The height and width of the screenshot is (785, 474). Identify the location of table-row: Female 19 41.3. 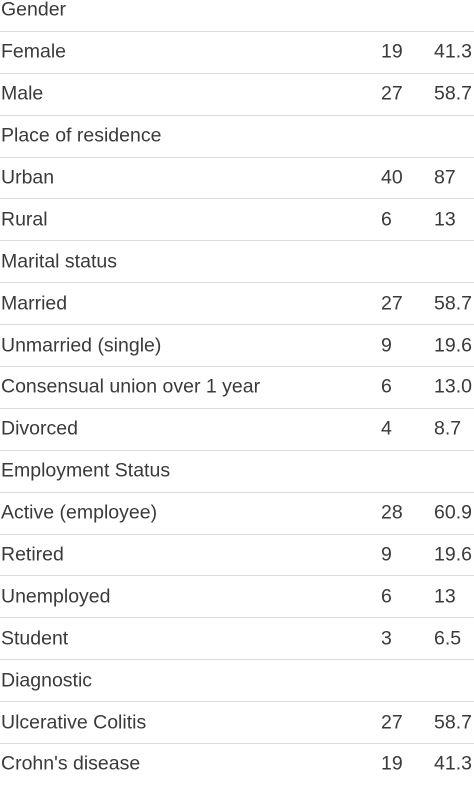
(237, 53).